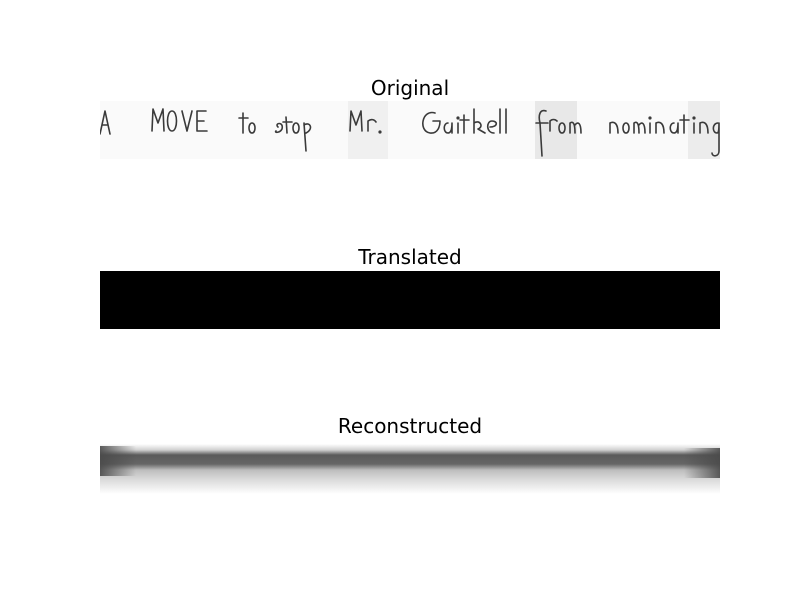  I want to click on reconstructed-title: Reconstructed, so click(410, 426).